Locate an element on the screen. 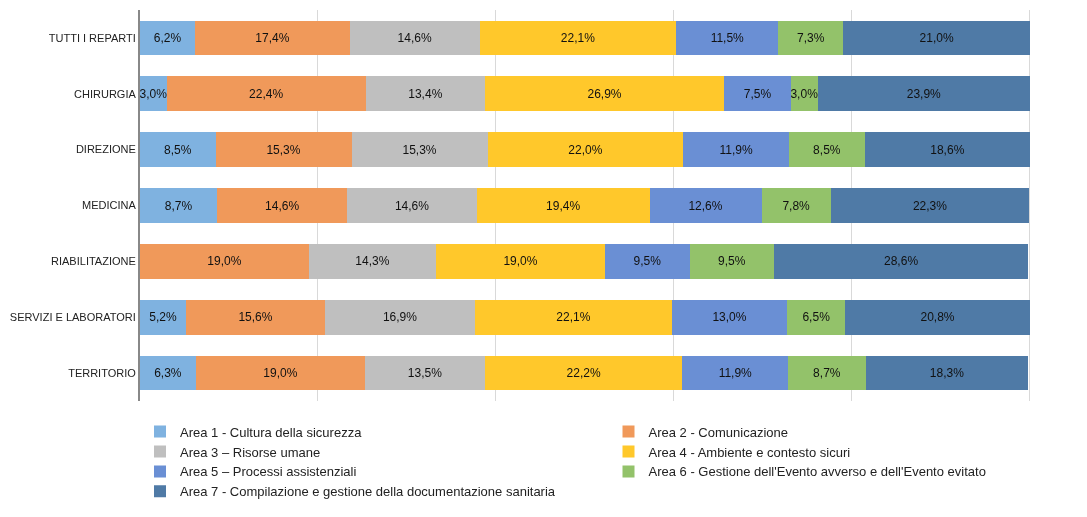 The height and width of the screenshot is (517, 1087). data-label: 6,5% is located at coordinates (816, 317).